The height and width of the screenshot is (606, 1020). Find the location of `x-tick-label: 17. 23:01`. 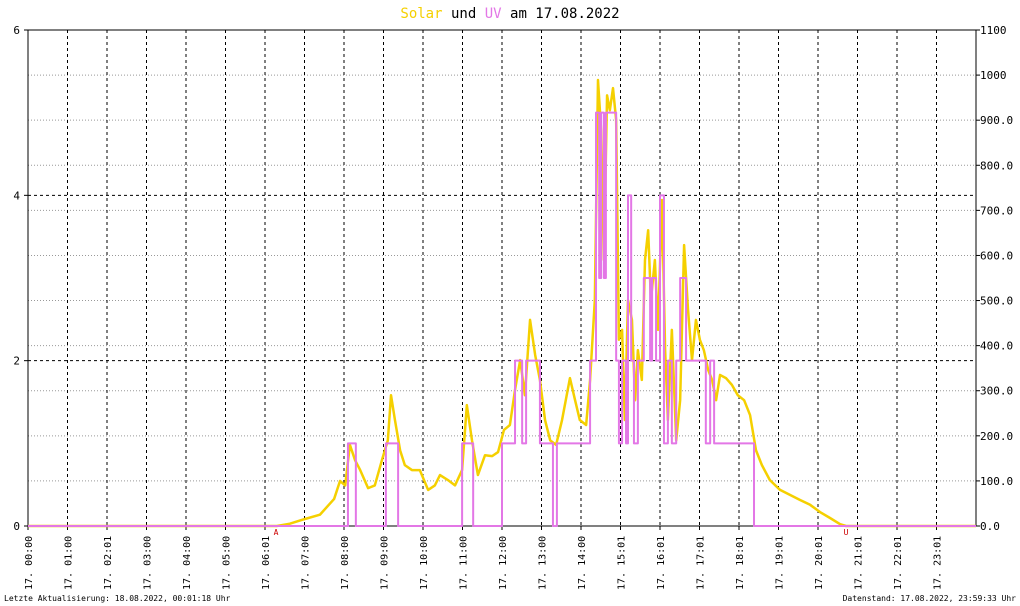

x-tick-label: 17. 23:01 is located at coordinates (938, 563).